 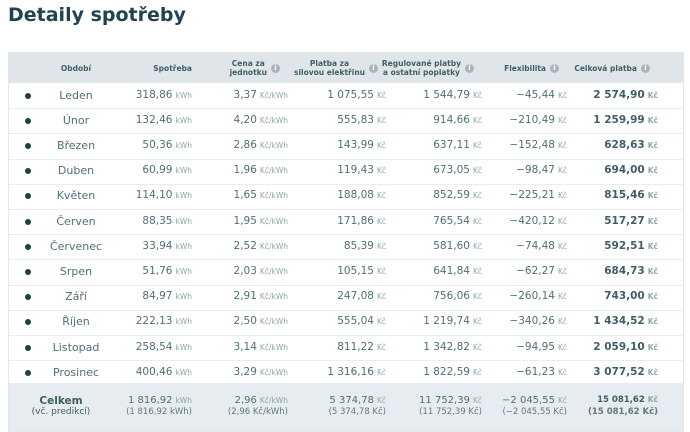 I want to click on cell: −62,27 Kč, so click(x=541, y=271).